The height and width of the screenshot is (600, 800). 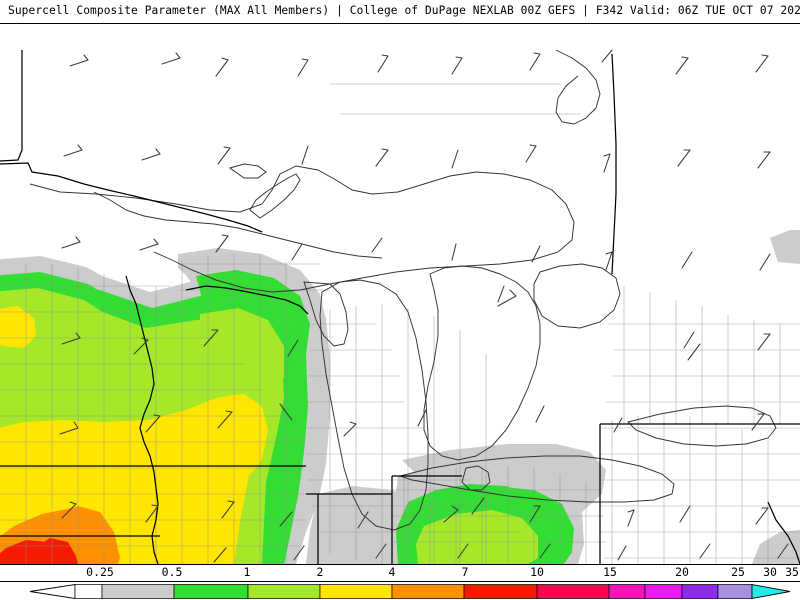 I want to click on colorbar-axis-line, so click(x=400, y=581).